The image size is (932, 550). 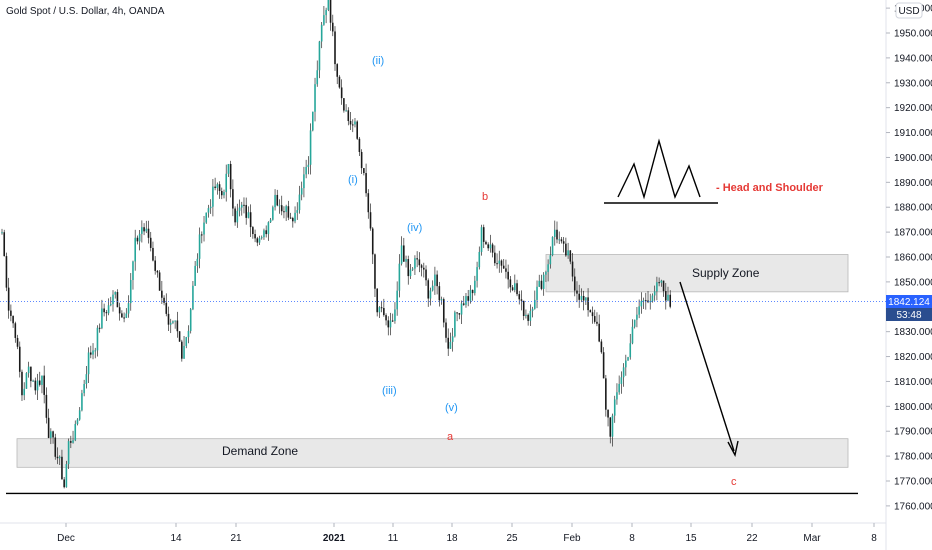 I want to click on price-tick-label: 1860.000, so click(x=913, y=257).